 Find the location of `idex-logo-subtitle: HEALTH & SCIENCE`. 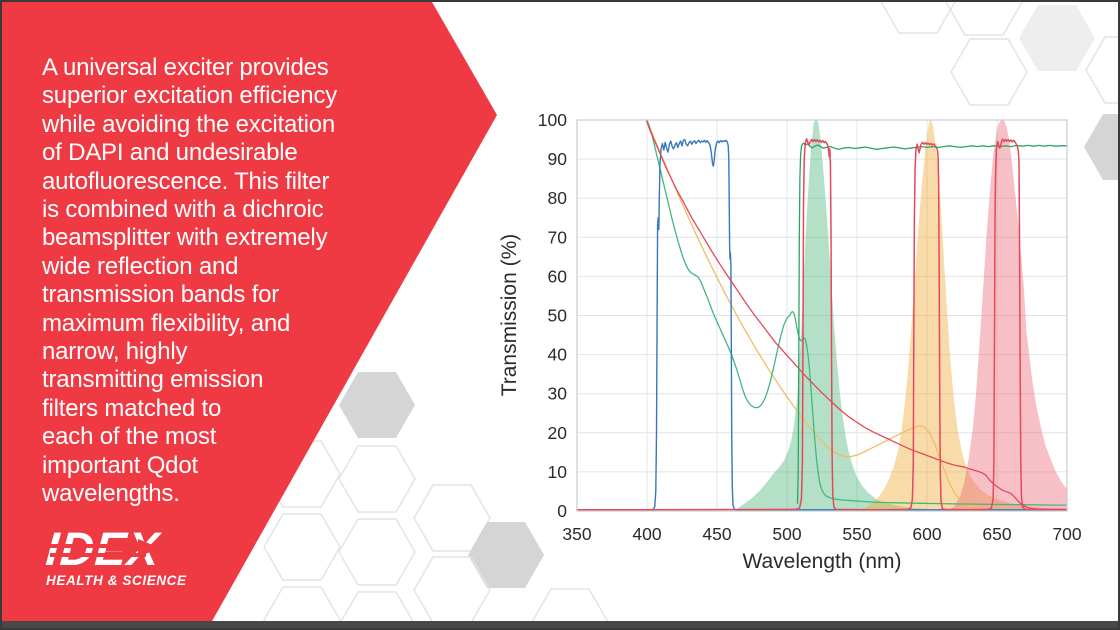

idex-logo-subtitle: HEALTH & SCIENCE is located at coordinates (116, 580).